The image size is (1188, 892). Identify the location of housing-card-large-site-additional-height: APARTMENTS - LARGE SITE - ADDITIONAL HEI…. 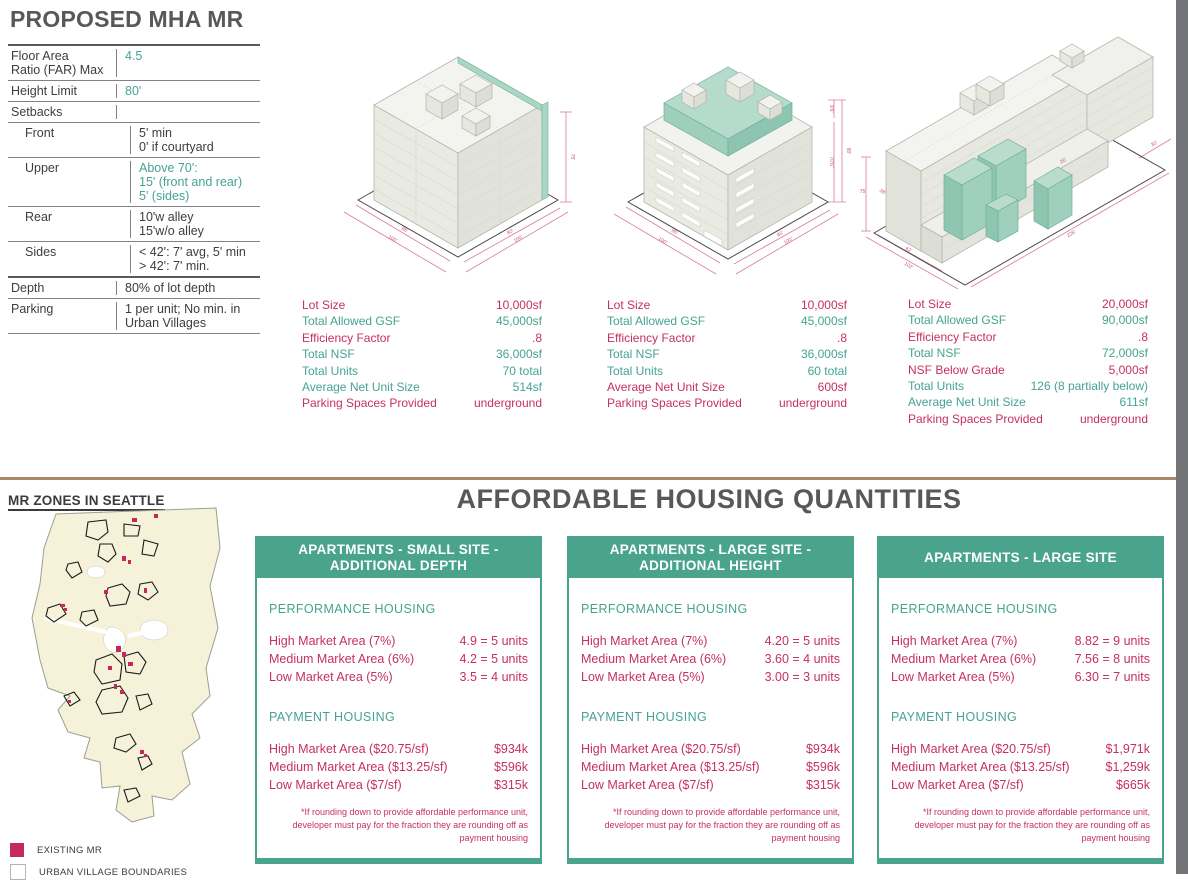
(710, 700).